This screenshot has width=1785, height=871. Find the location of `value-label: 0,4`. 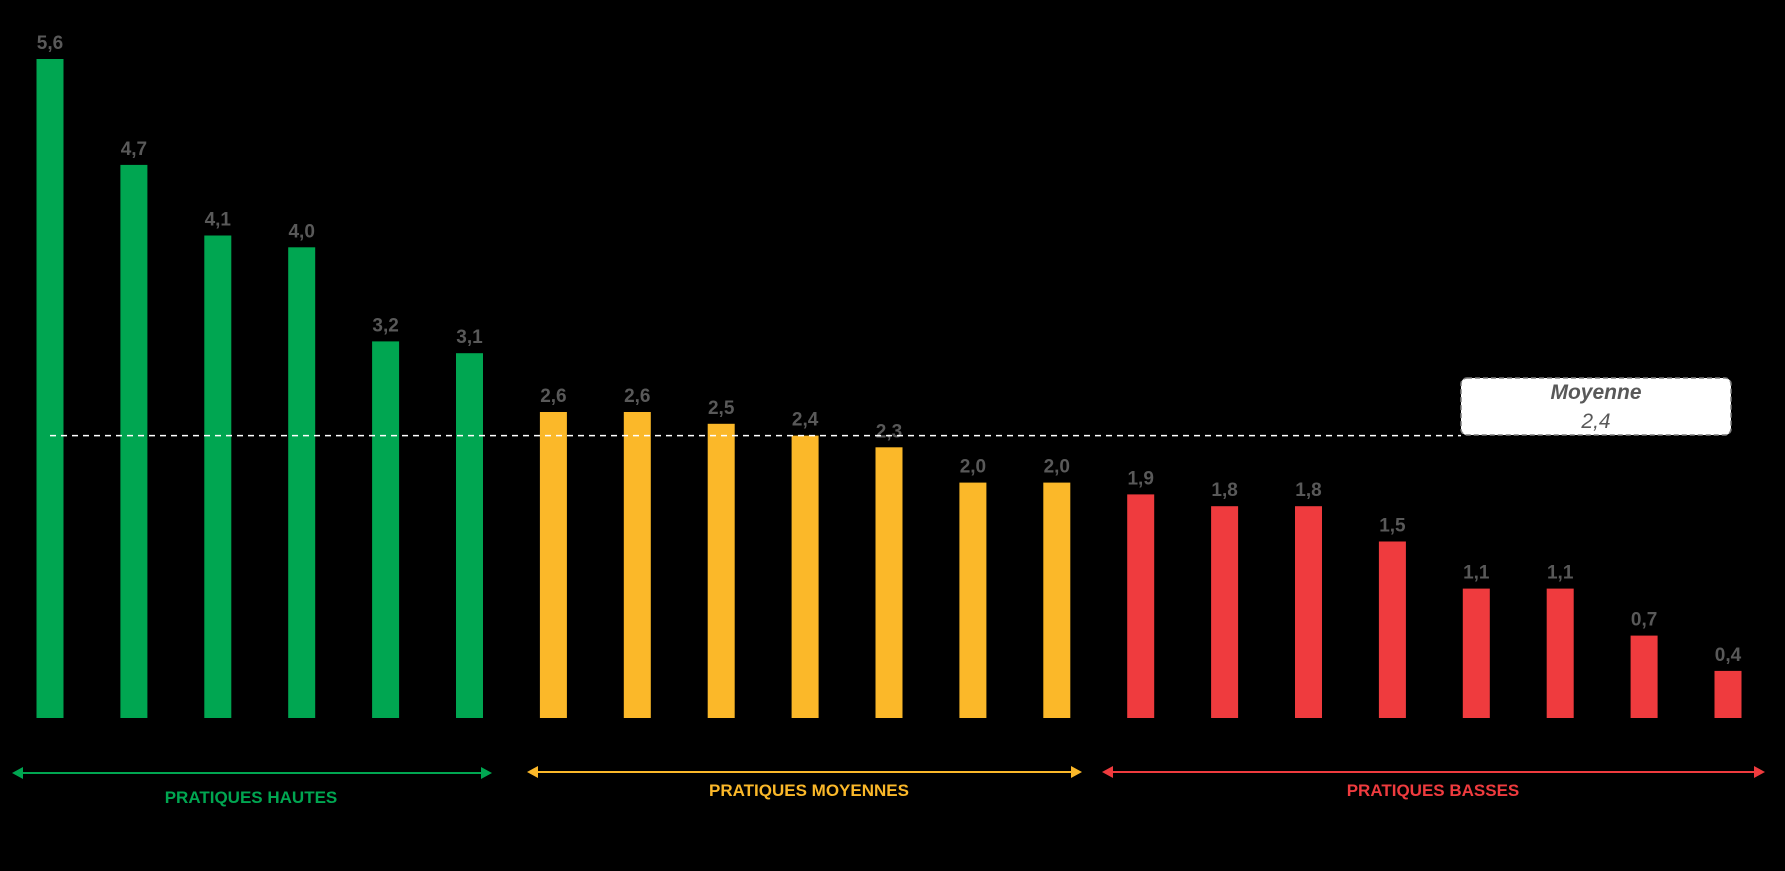

value-label: 0,4 is located at coordinates (1728, 655).